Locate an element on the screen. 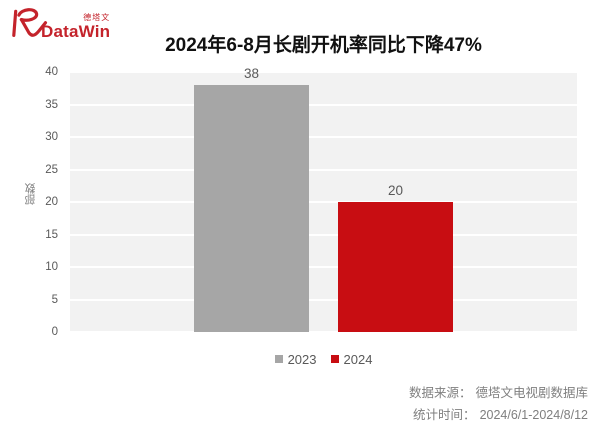 Image resolution: width=600 pixels, height=431 pixels. bar-value-label: 20 is located at coordinates (395, 190).